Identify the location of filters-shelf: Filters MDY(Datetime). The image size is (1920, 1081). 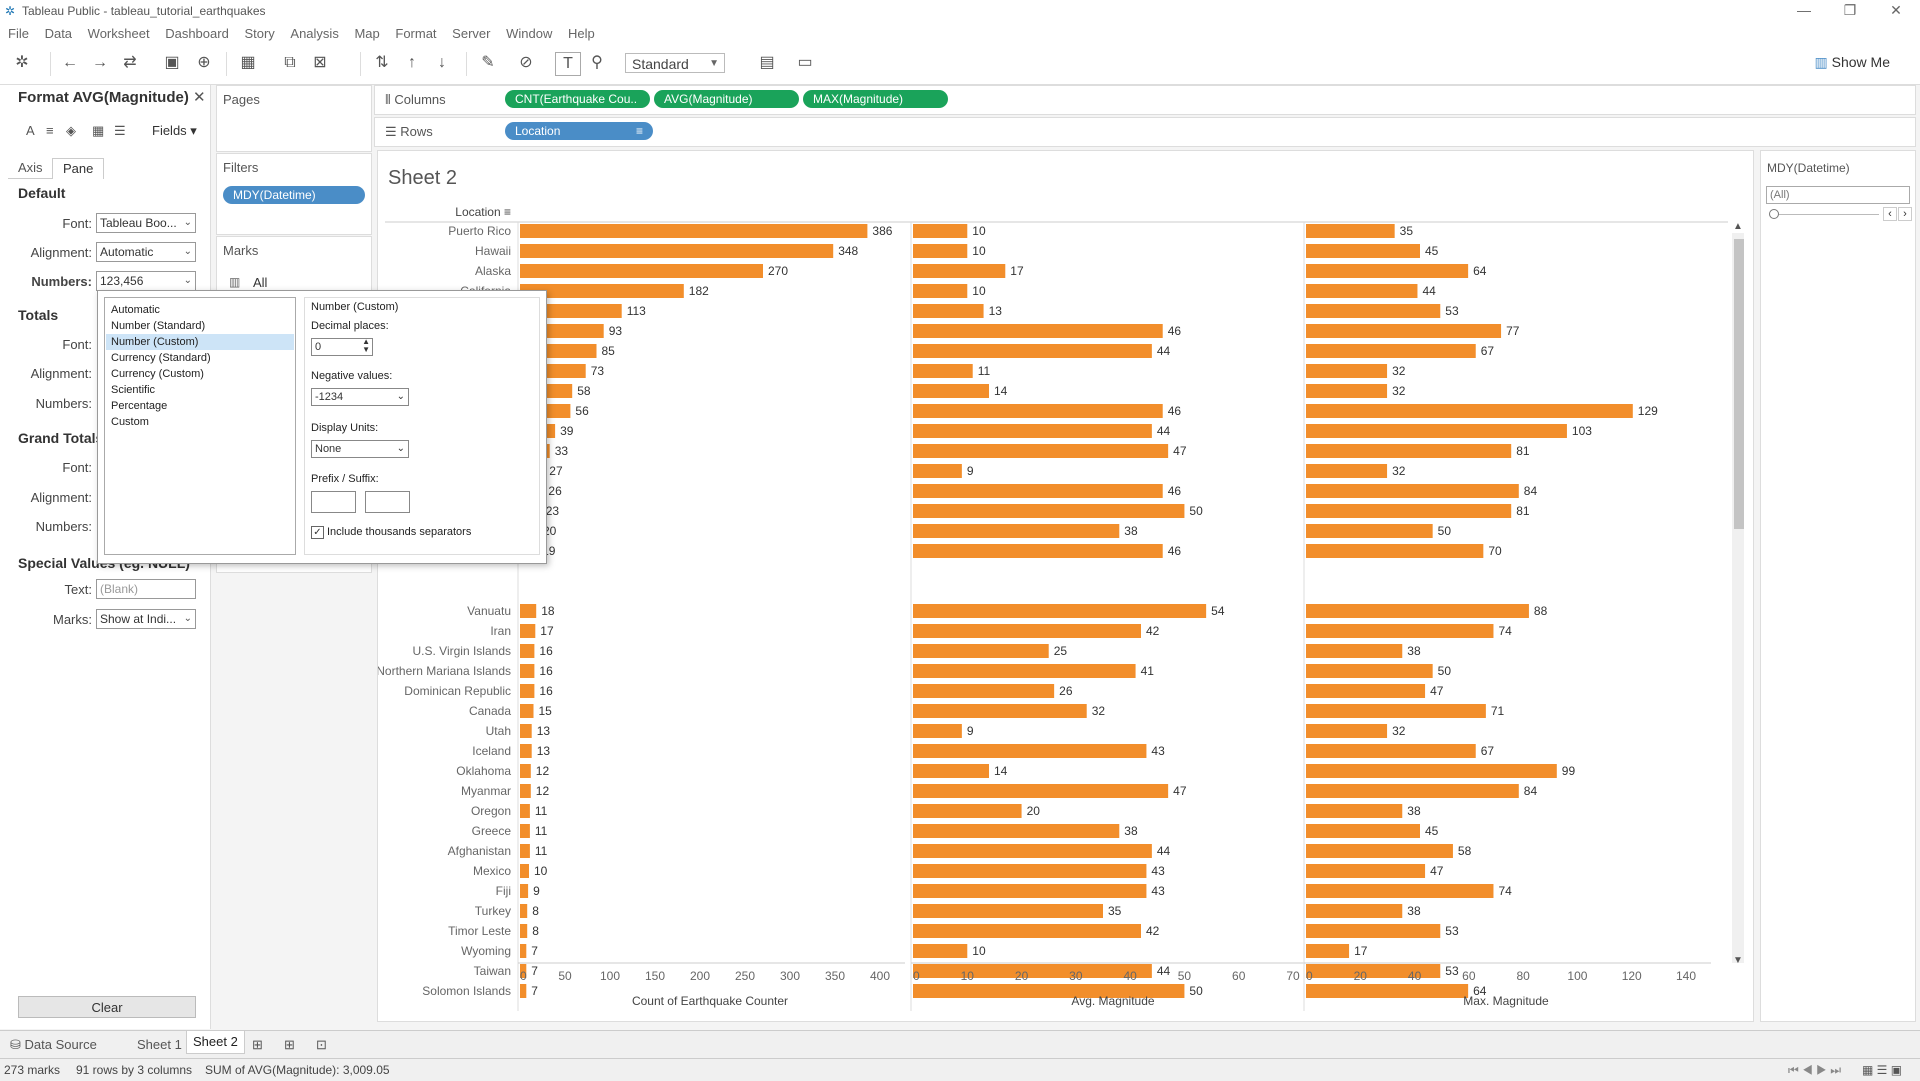
(294, 194).